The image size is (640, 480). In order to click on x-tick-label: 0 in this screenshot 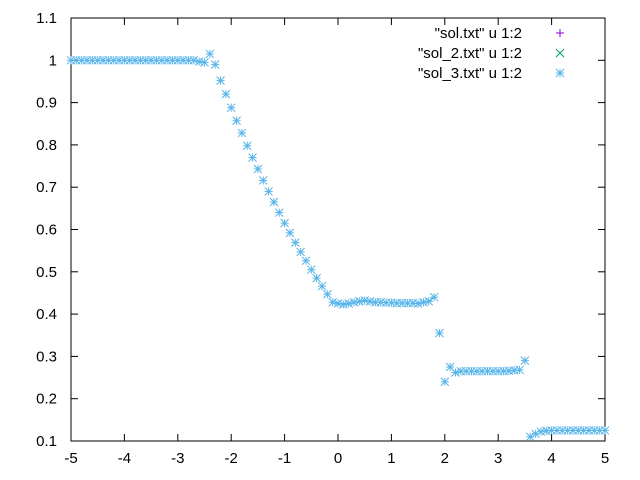, I will do `click(338, 458)`.